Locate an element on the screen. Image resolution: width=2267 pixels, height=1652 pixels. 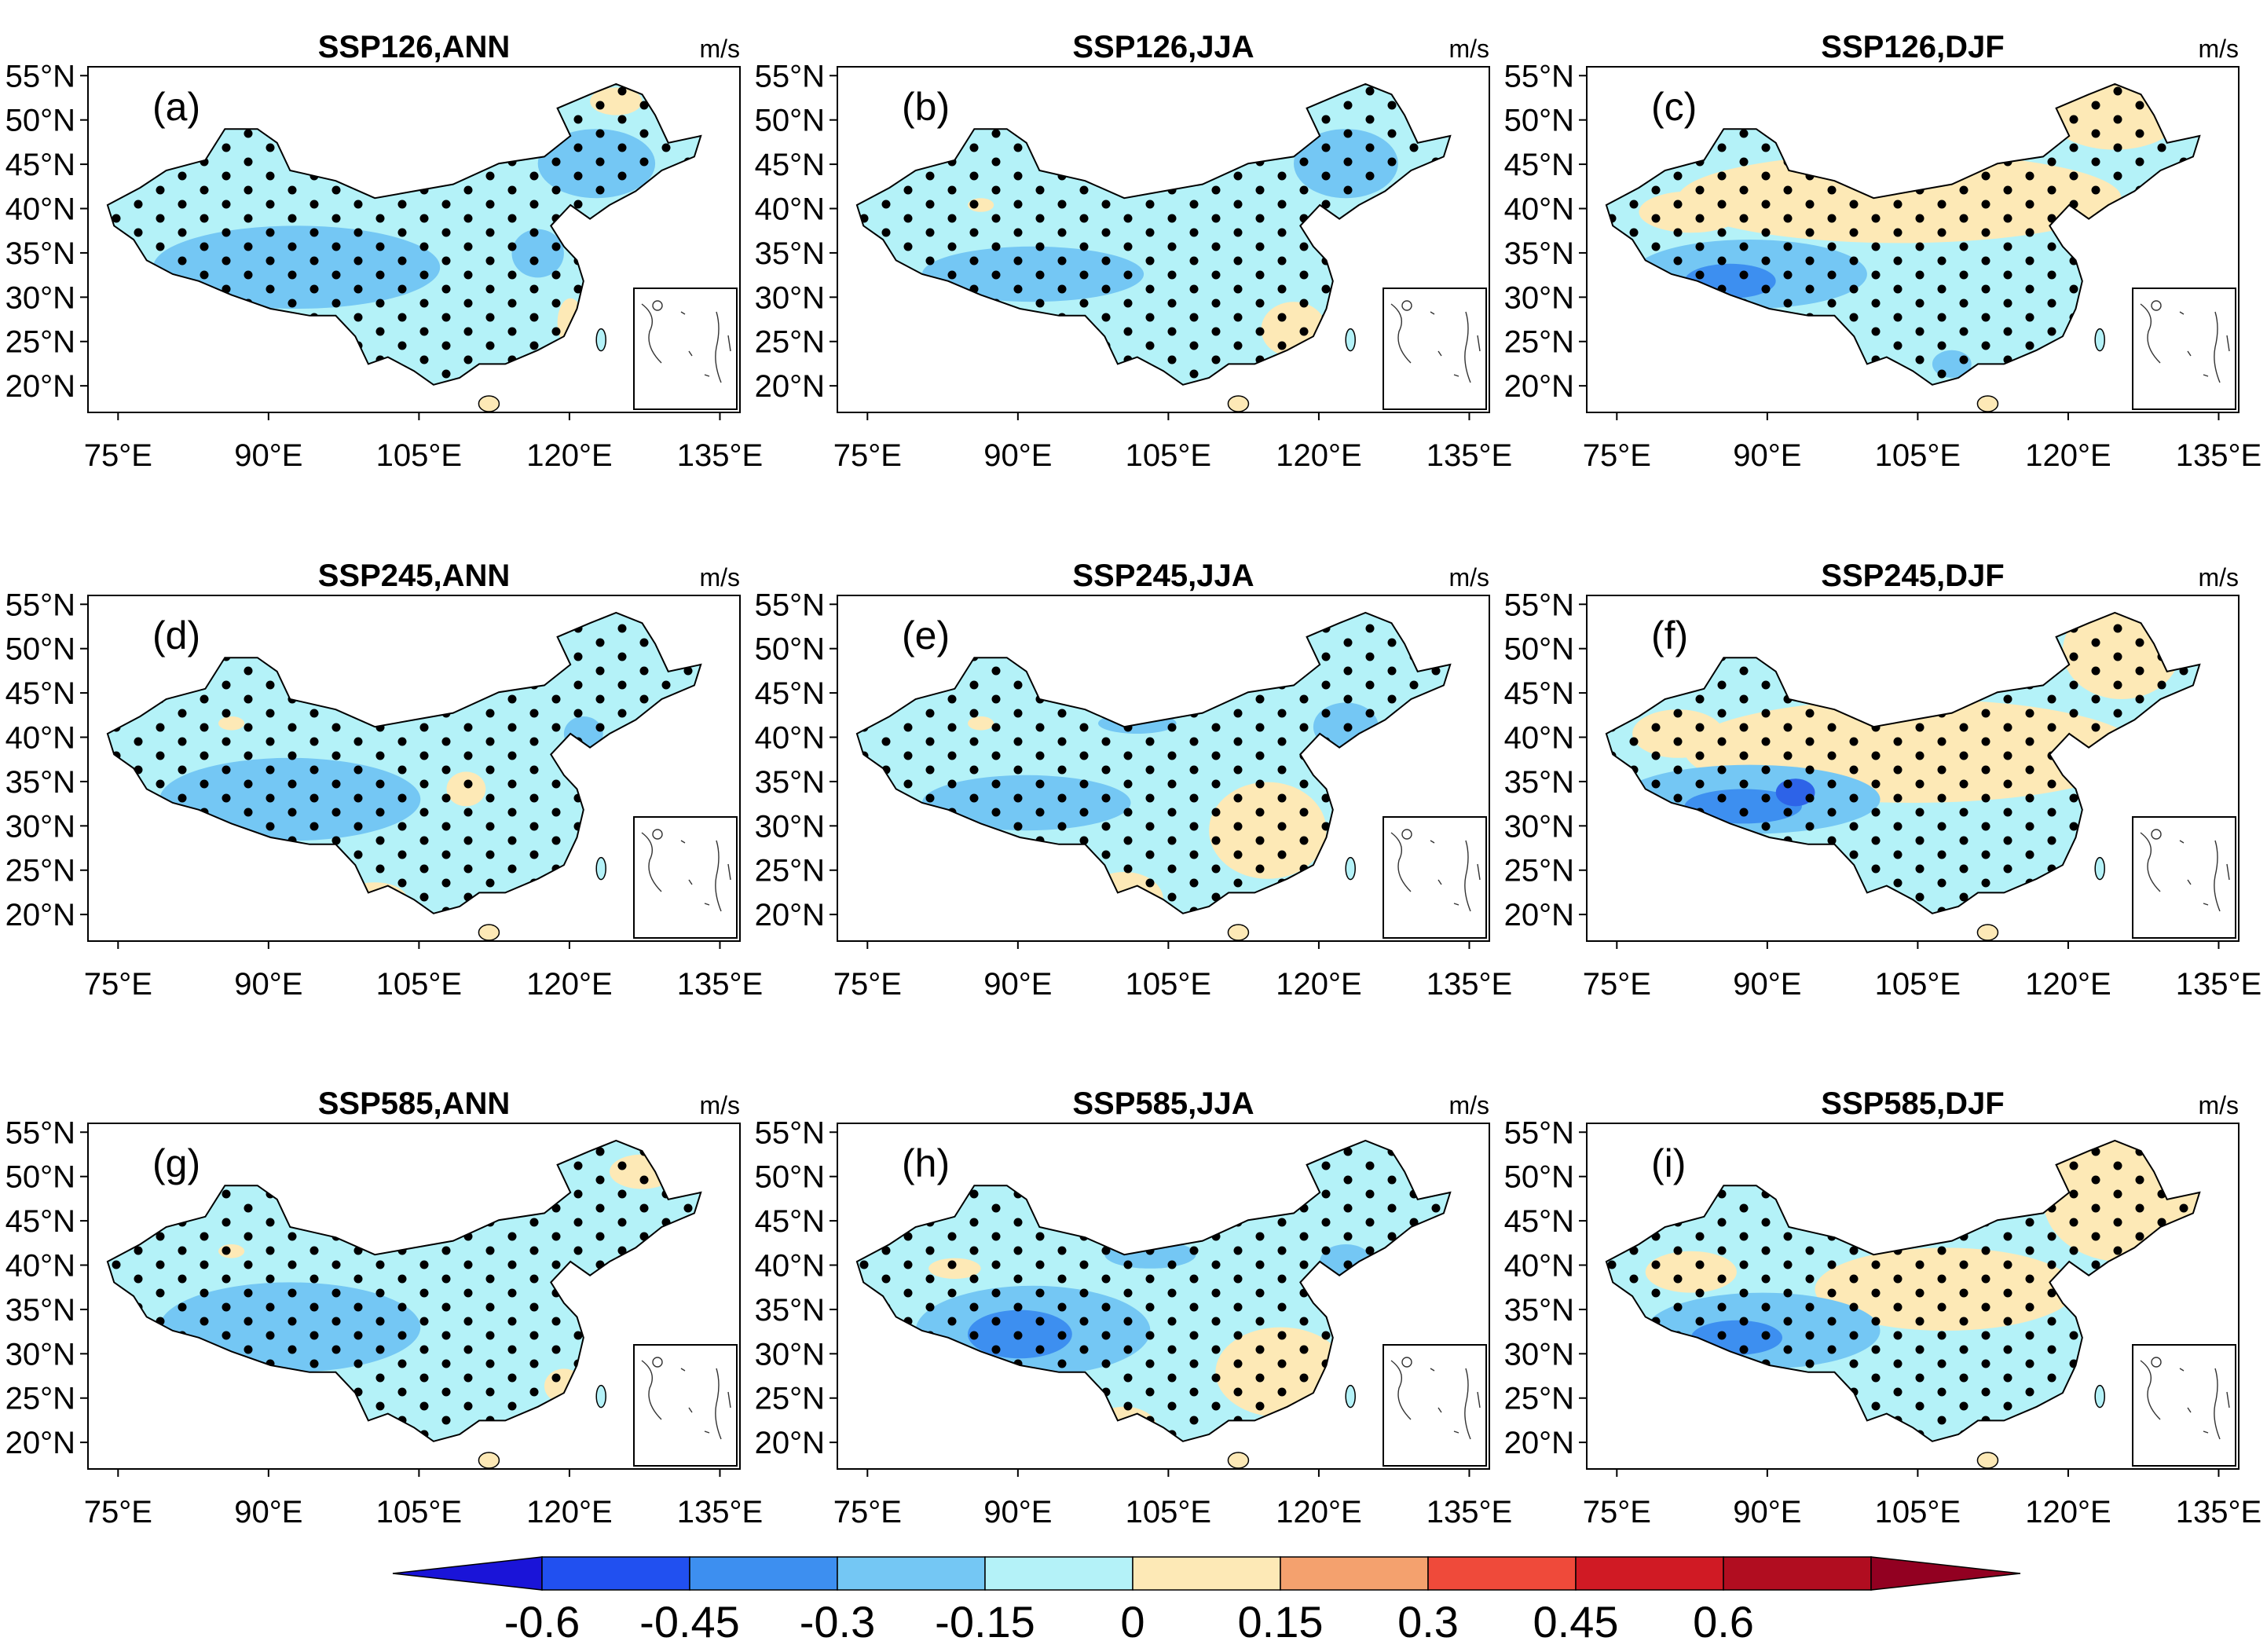
colorbar-label: -0.3 is located at coordinates (838, 1622).